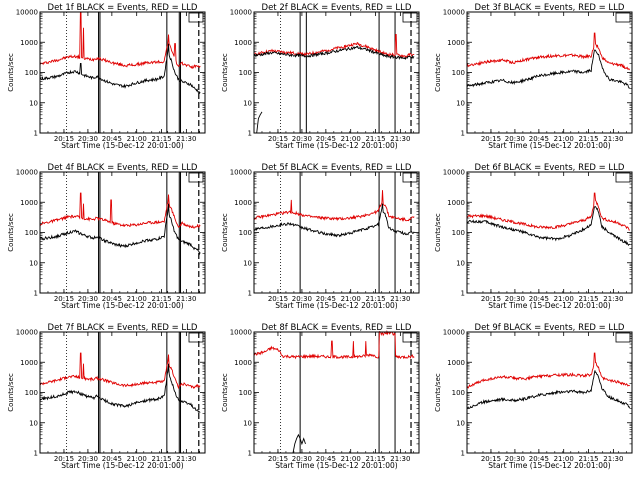  I want to click on plot-frame, so click(336, 232).